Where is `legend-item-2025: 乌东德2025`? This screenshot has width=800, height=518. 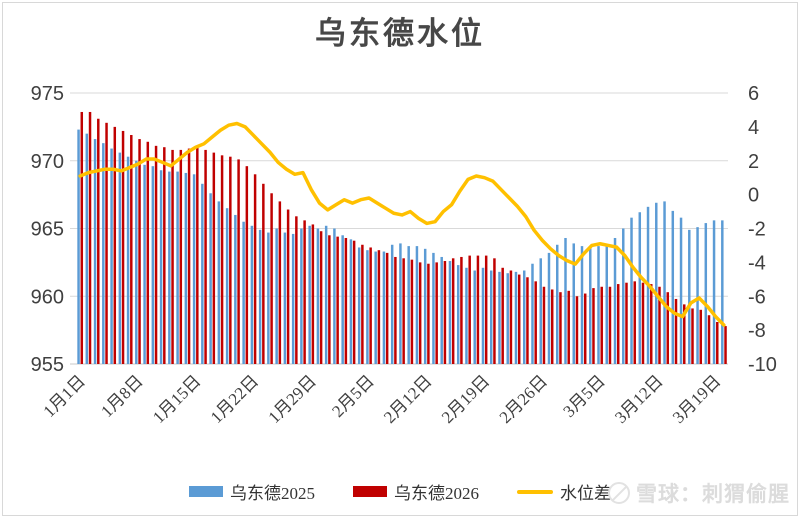 legend-item-2025: 乌东德2025 is located at coordinates (252, 491).